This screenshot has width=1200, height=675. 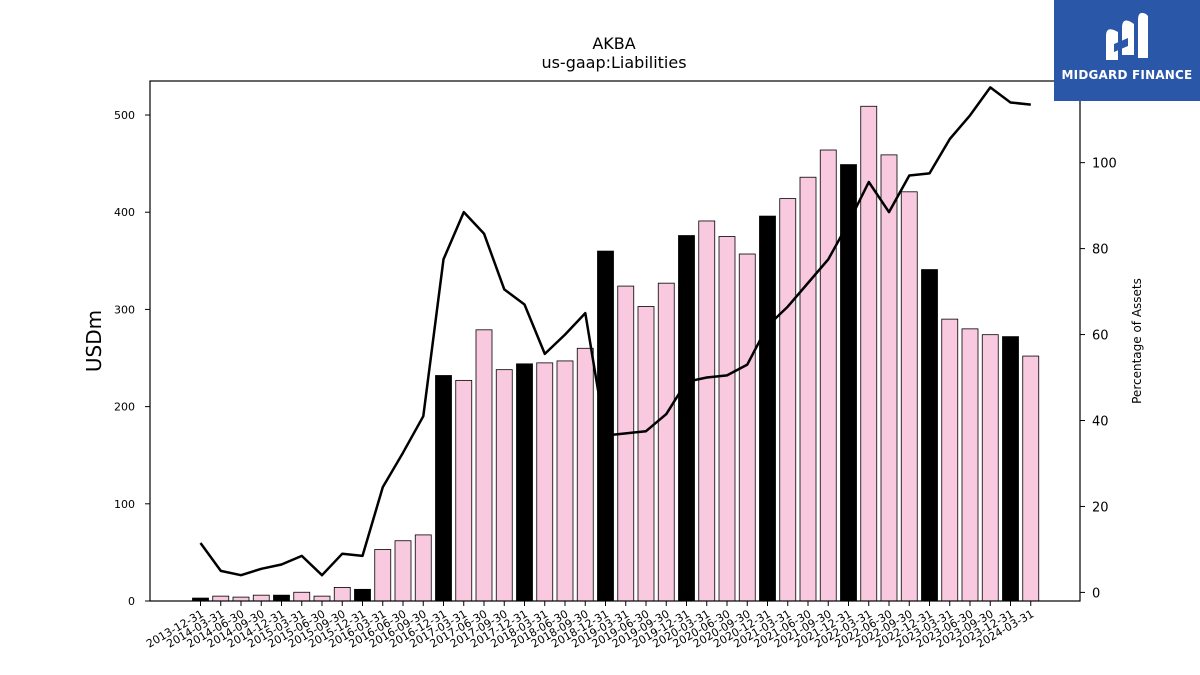 I want to click on y-tick-label: 100, so click(x=124, y=504).